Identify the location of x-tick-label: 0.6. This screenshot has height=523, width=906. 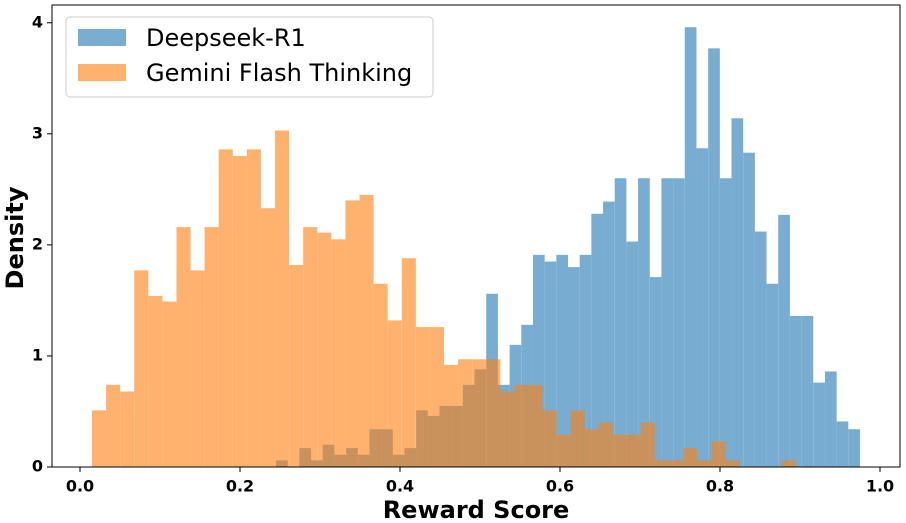
(560, 486).